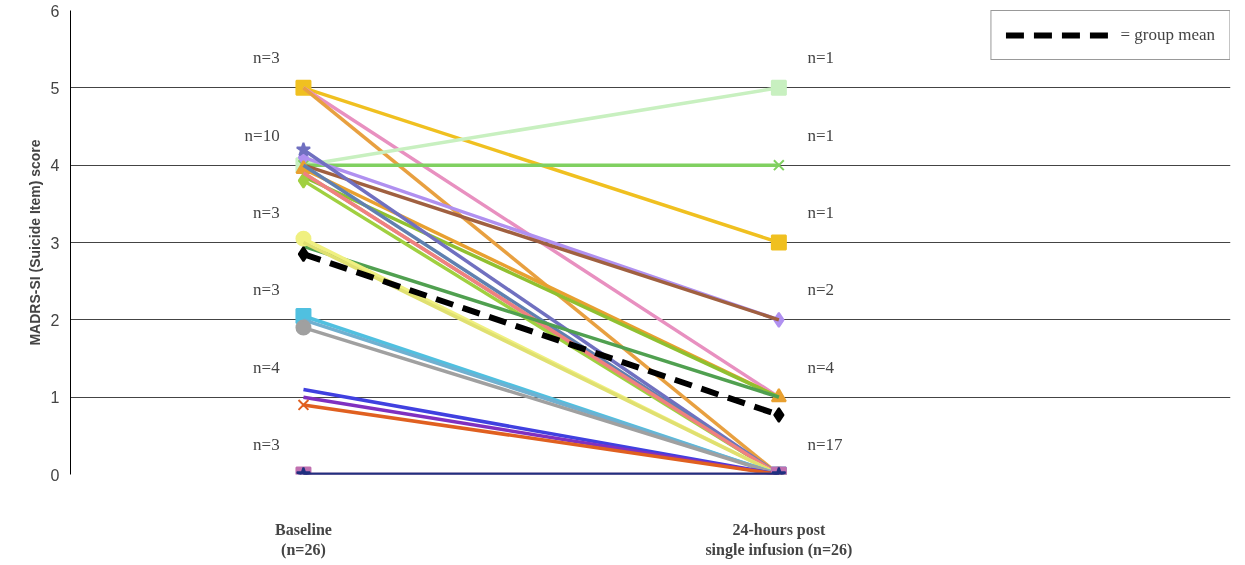 This screenshot has height=565, width=1245. Describe the element at coordinates (55, 475) in the screenshot. I see `y-tick-label: 0` at that location.